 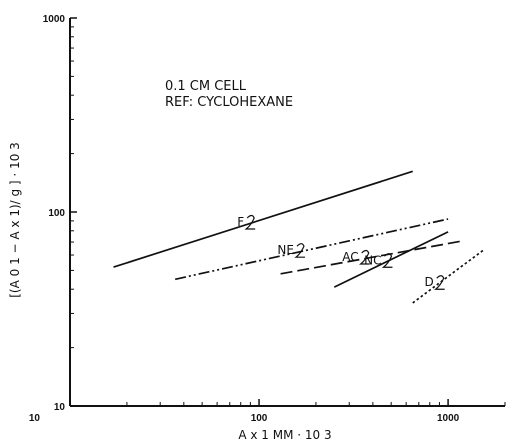 I want to click on series-label-ne: NE, so click(x=291, y=250).